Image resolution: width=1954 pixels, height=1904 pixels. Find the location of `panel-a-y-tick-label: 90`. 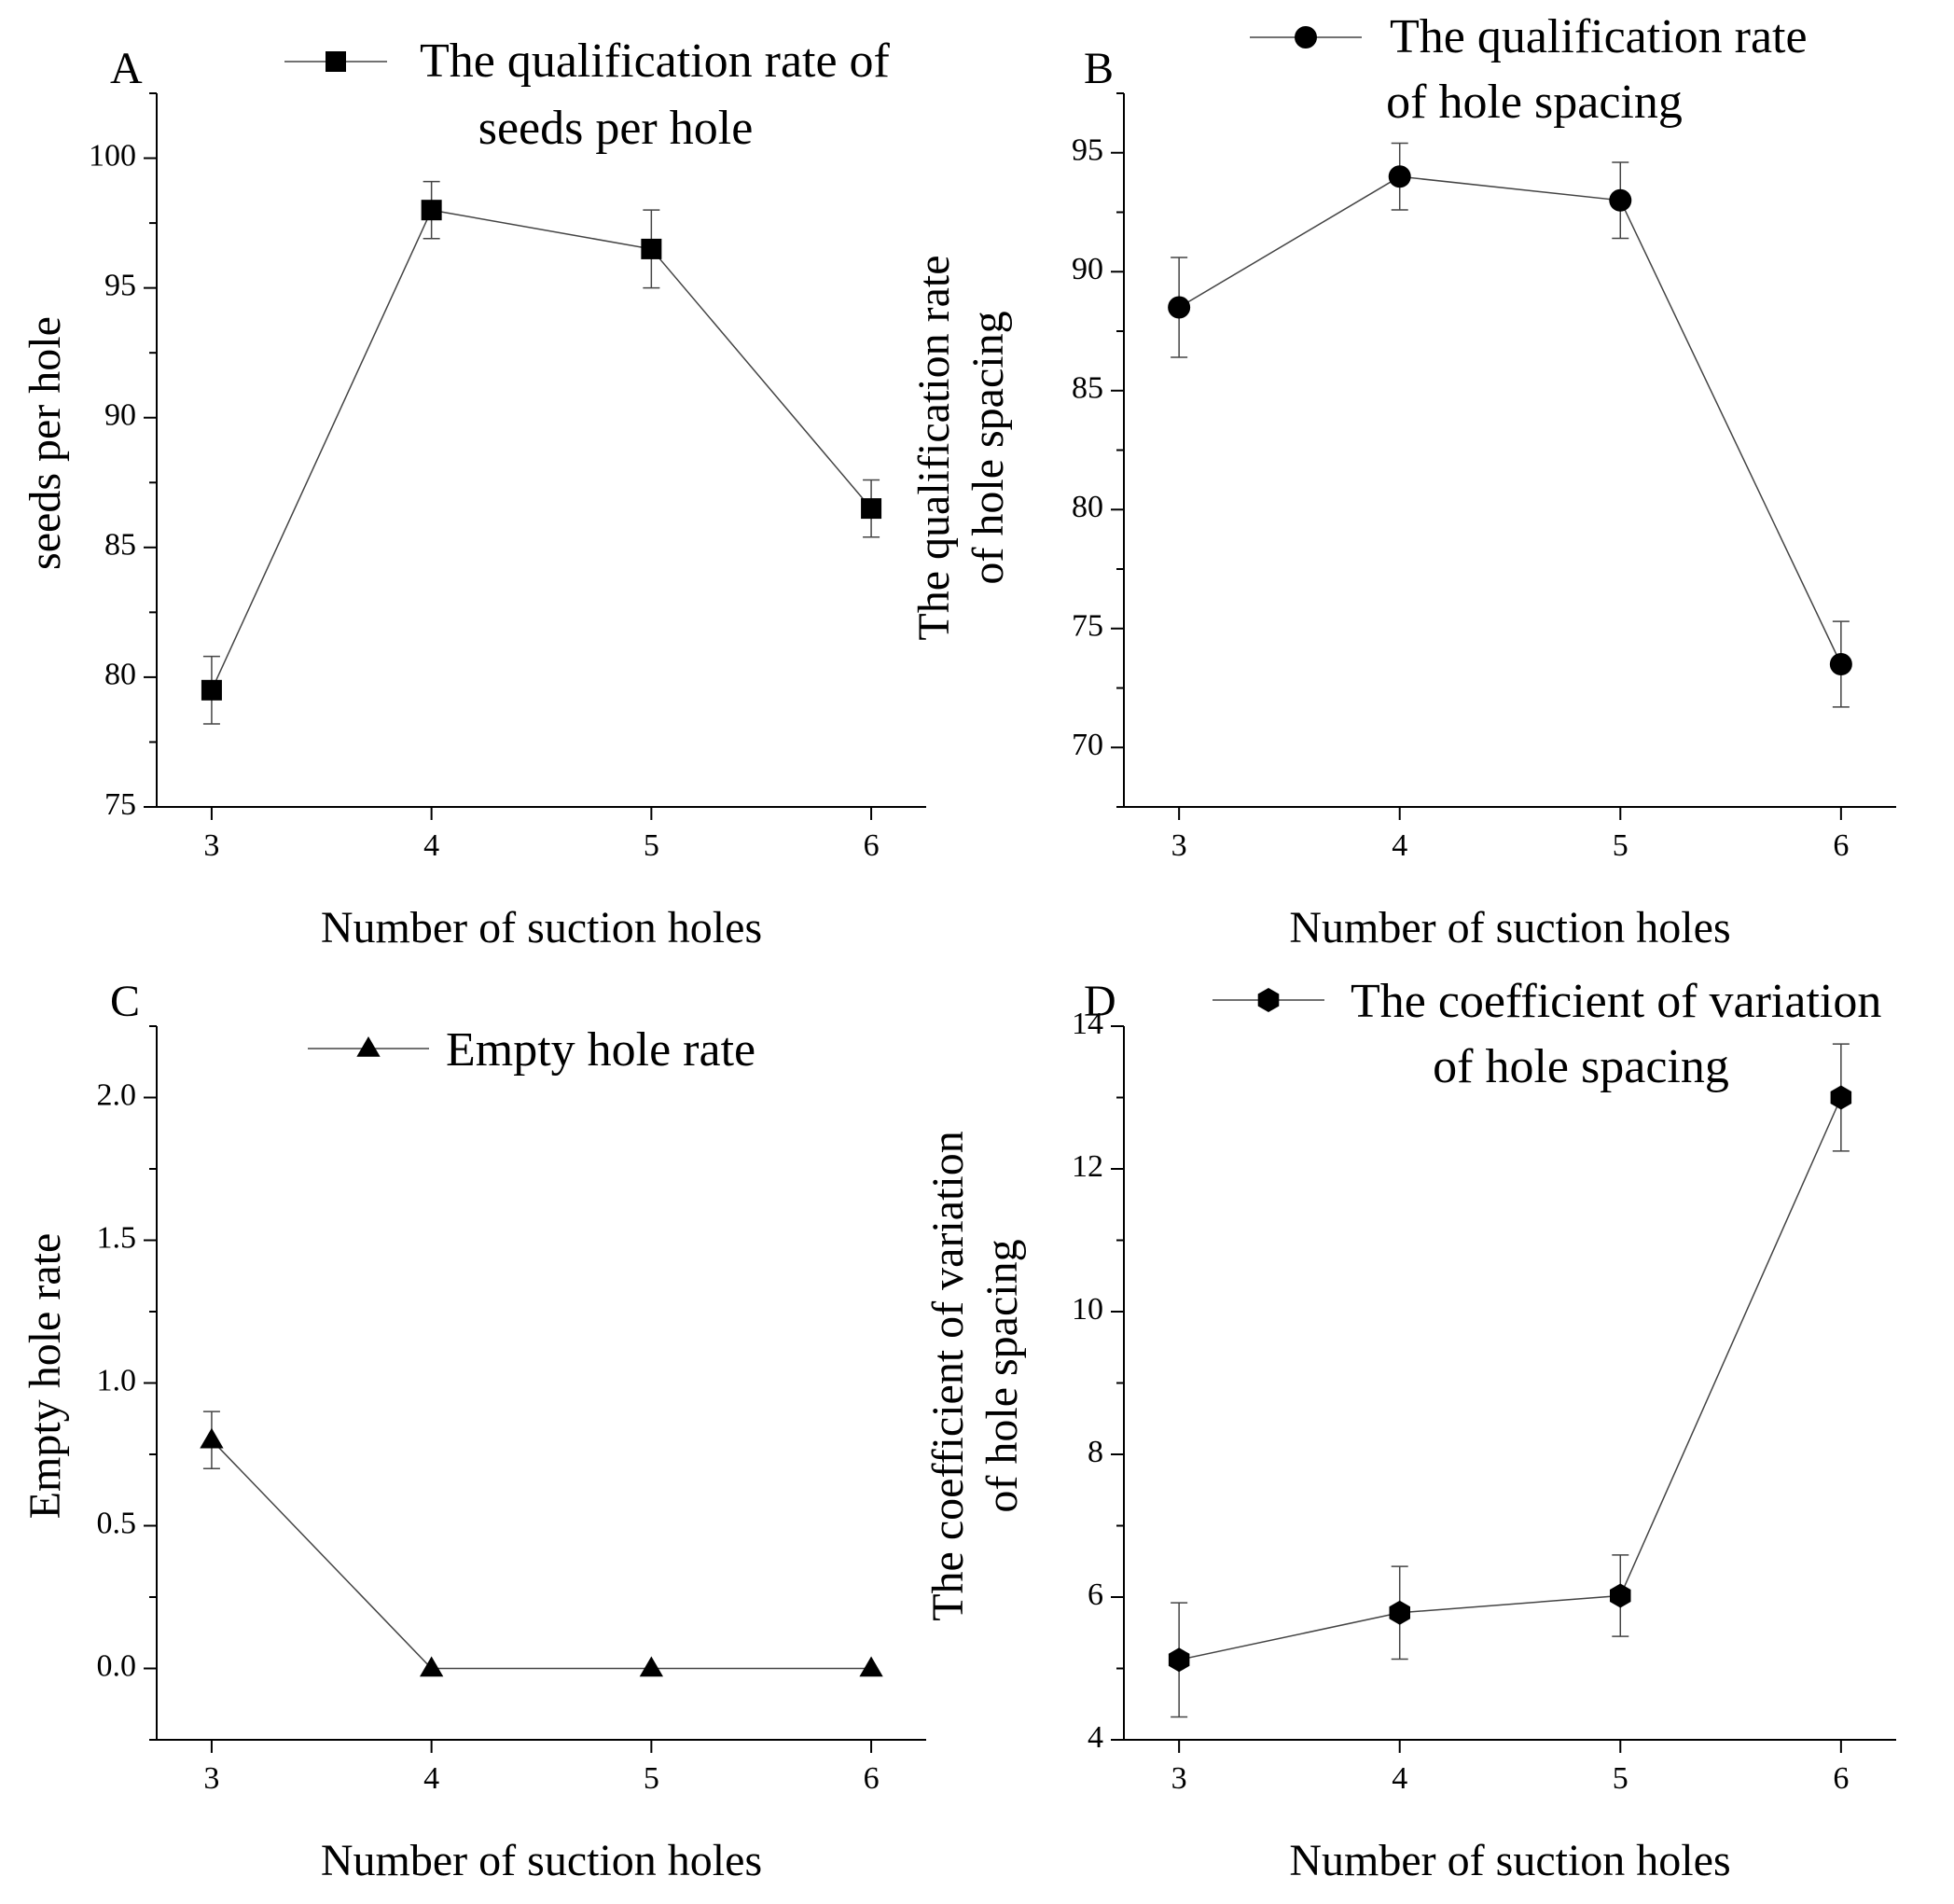

panel-a-y-tick-label: 90 is located at coordinates (120, 415).